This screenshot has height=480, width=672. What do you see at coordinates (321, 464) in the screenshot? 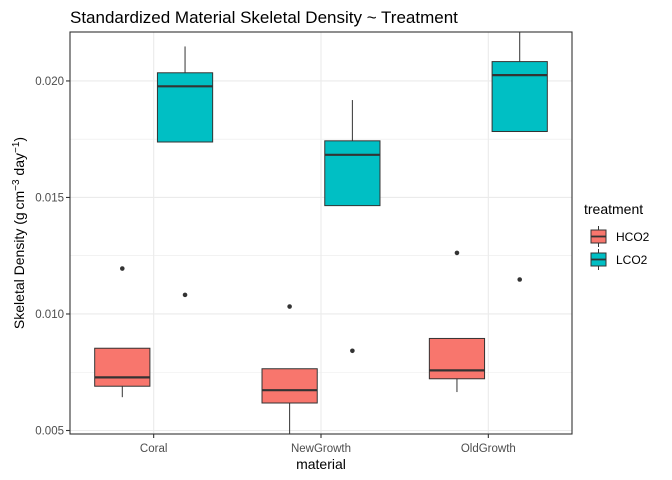
I see `x-axis-title: material` at bounding box center [321, 464].